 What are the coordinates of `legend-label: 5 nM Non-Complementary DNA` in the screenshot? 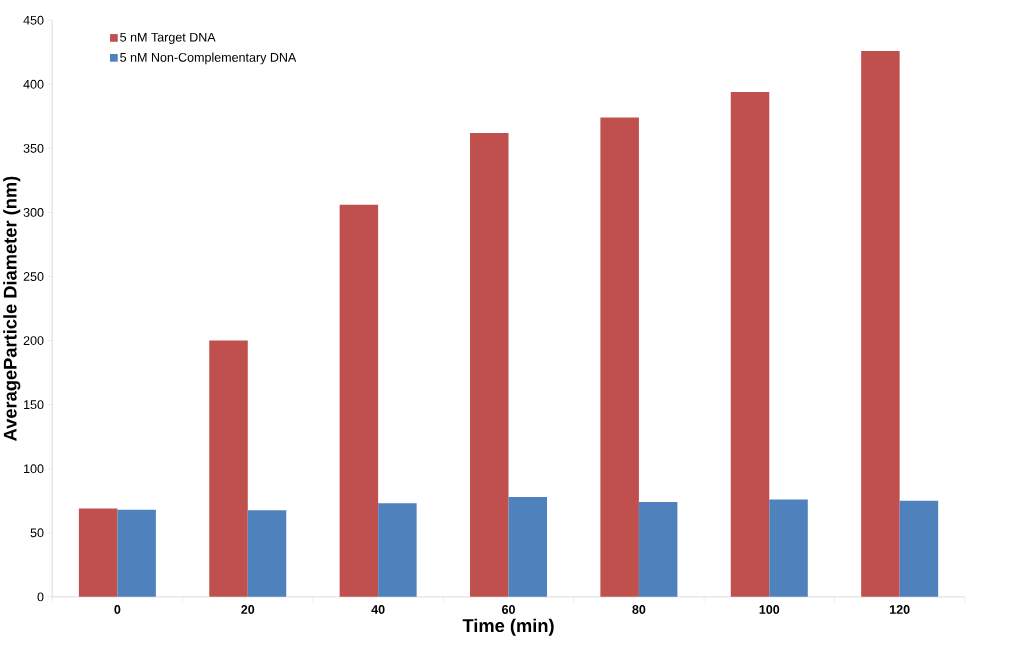 It's located at (208, 58).